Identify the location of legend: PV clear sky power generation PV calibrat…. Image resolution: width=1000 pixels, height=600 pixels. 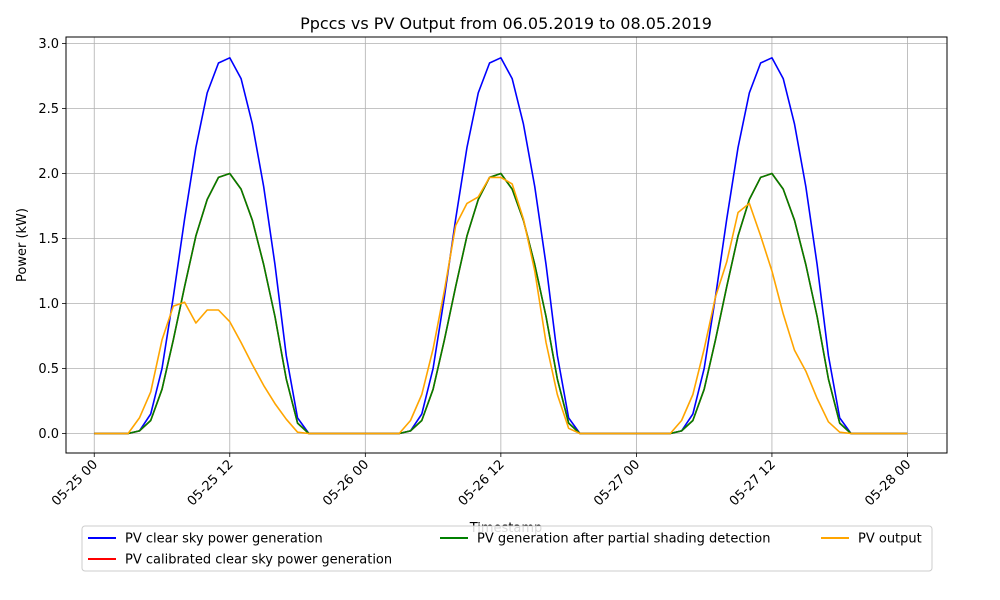
(507, 548).